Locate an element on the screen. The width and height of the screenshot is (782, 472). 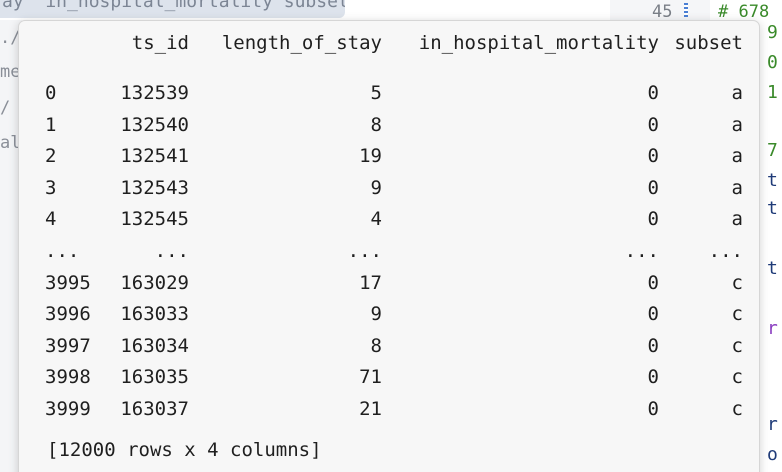
table-row: 2 132541 19 0 a is located at coordinates (389, 156).